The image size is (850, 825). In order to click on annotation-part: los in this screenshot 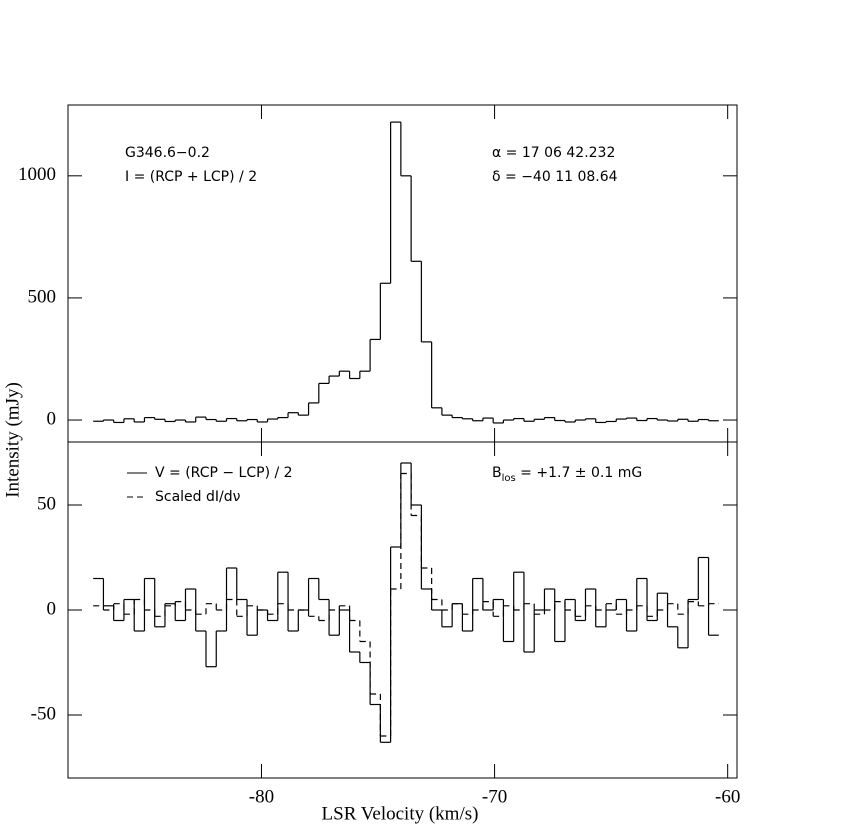, I will do `click(509, 478)`.